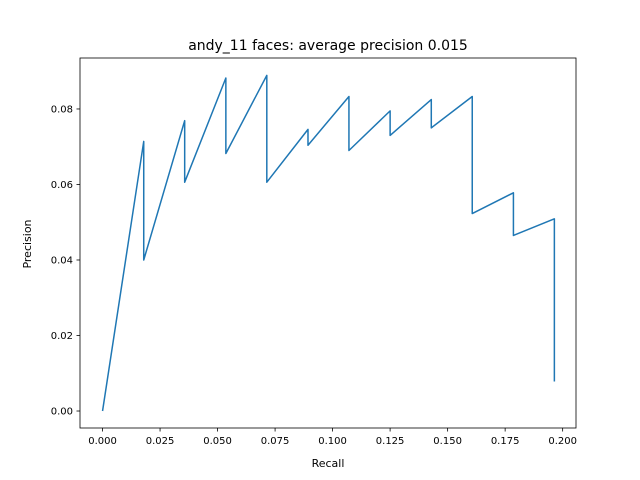 The height and width of the screenshot is (480, 640). I want to click on x-tick-label: 0.175, so click(505, 441).